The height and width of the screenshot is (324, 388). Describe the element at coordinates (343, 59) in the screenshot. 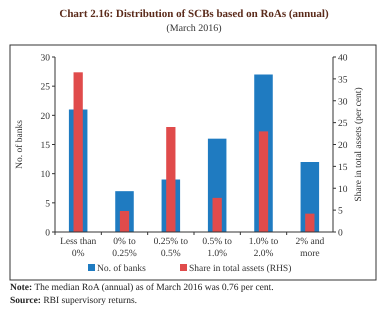

I see `y2-tick-label: 40` at that location.